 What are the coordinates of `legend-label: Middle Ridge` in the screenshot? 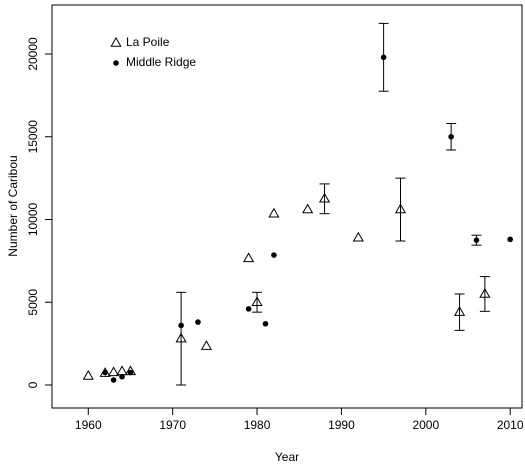 It's located at (161, 62).